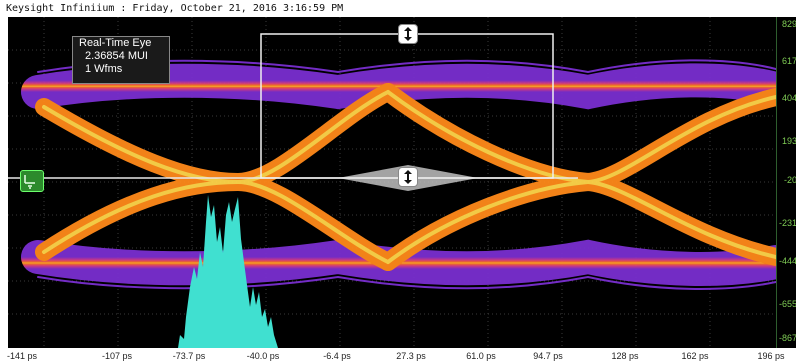  I want to click on x-tick-label: -73.7 ps, so click(189, 356).